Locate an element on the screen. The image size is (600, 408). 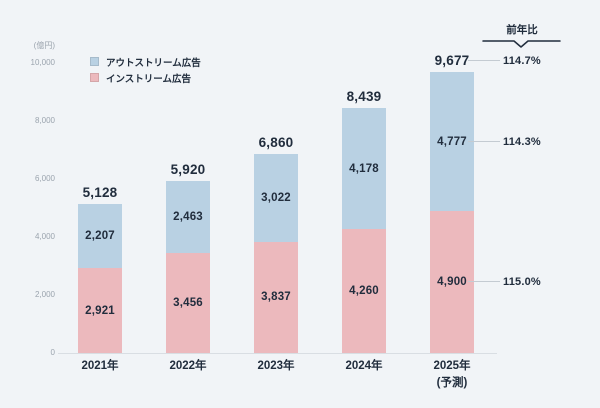
legend-label-outstream: アウトストリーム広告 is located at coordinates (153, 63).